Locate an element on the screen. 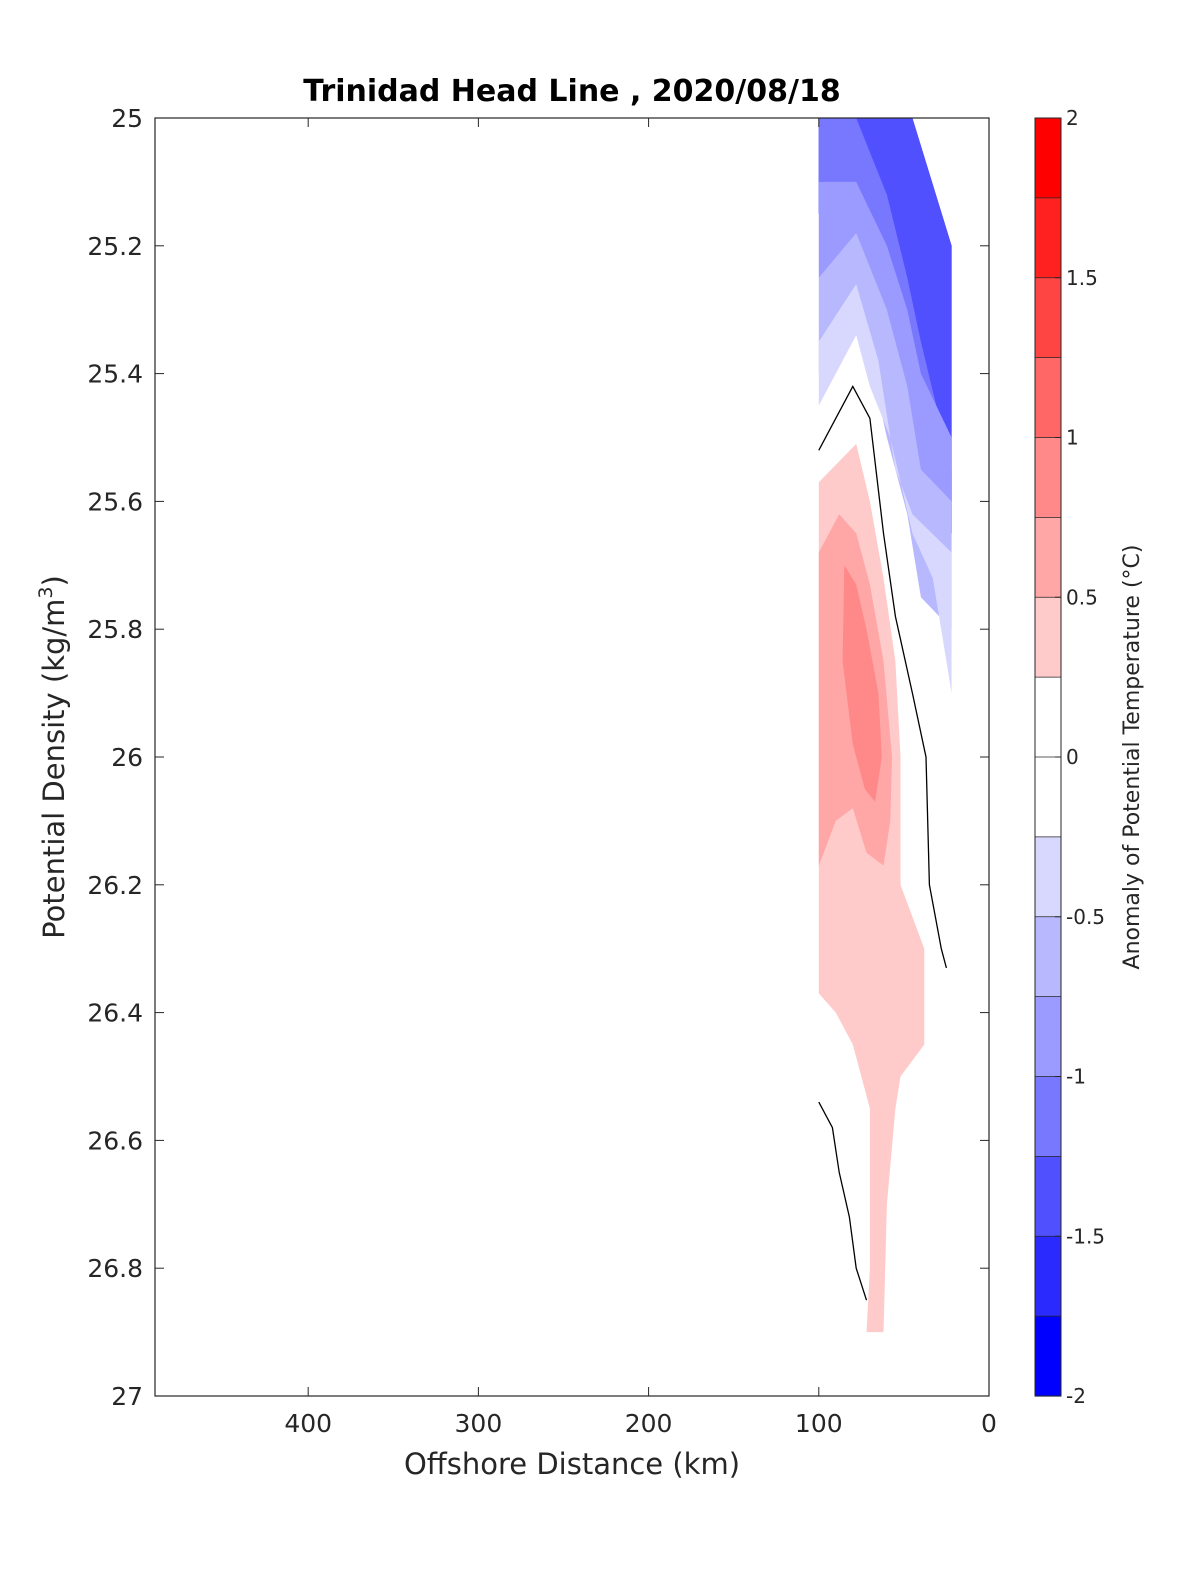  x-tick-label: 0 is located at coordinates (989, 1423).